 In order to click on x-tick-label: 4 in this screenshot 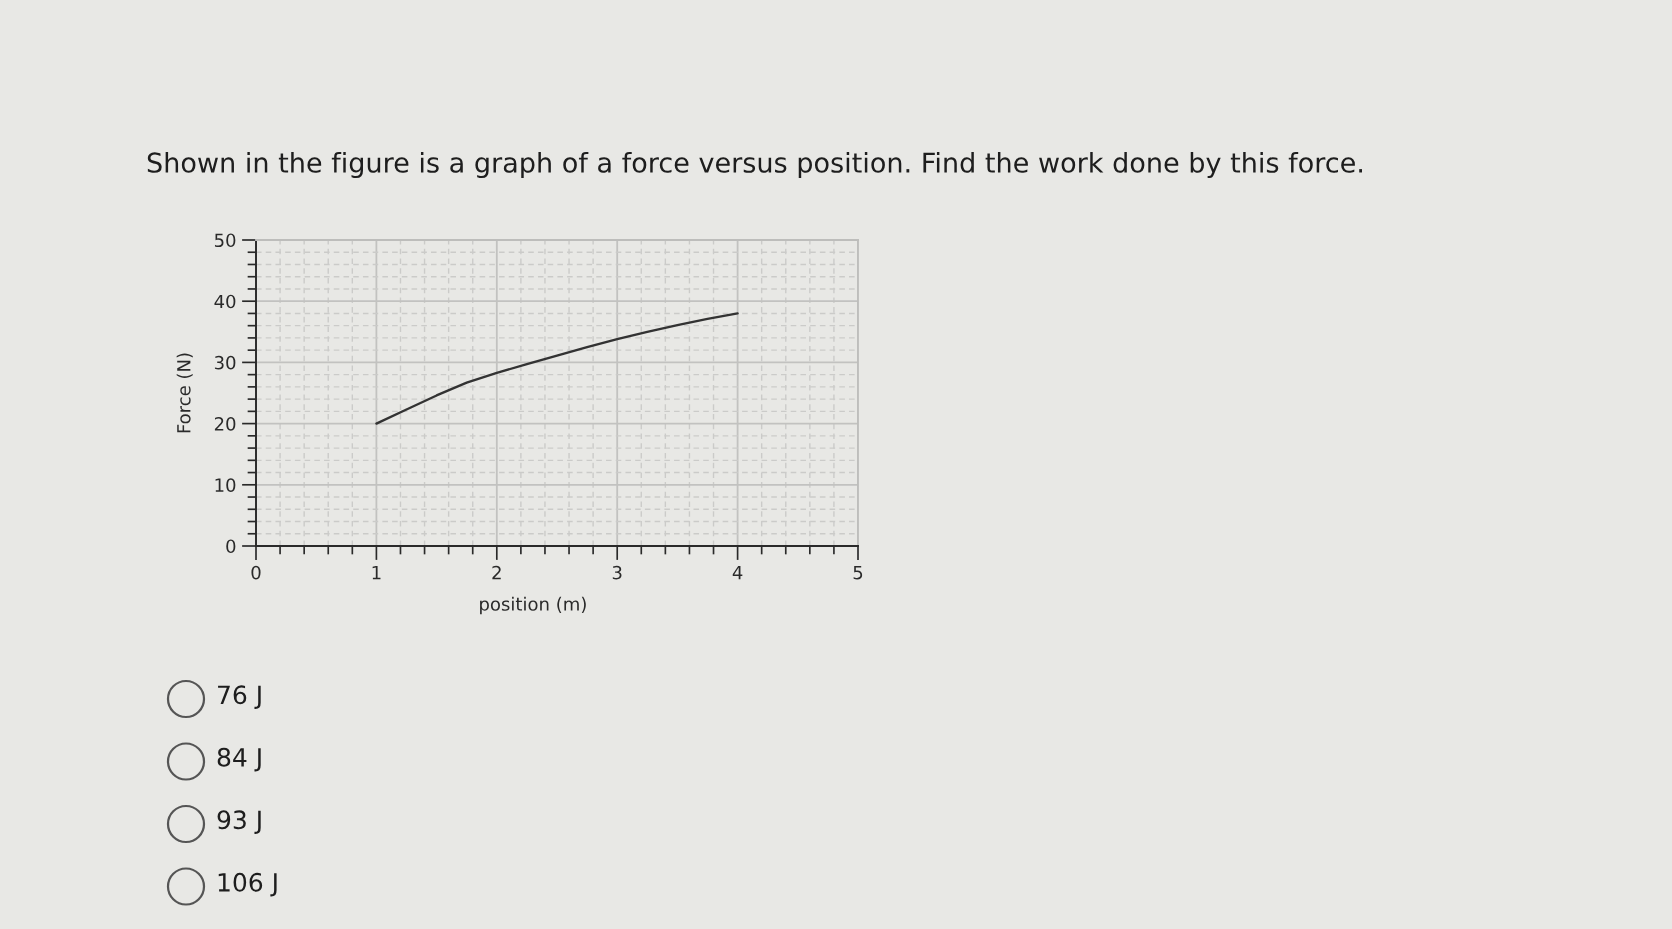, I will do `click(737, 573)`.